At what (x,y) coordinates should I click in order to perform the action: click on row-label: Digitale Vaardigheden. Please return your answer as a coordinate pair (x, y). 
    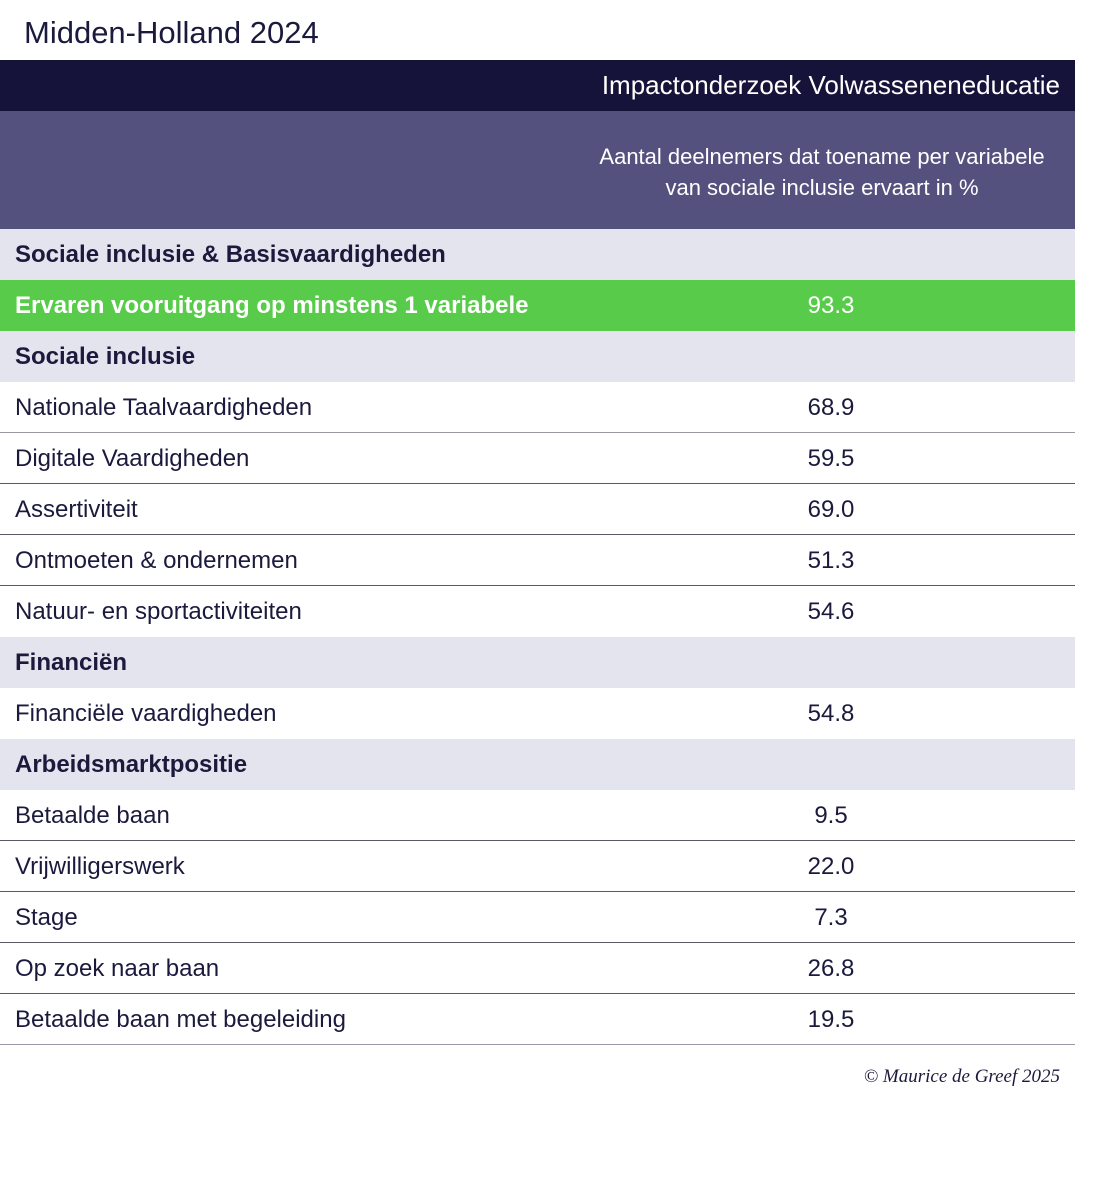
    Looking at the image, I should click on (132, 458).